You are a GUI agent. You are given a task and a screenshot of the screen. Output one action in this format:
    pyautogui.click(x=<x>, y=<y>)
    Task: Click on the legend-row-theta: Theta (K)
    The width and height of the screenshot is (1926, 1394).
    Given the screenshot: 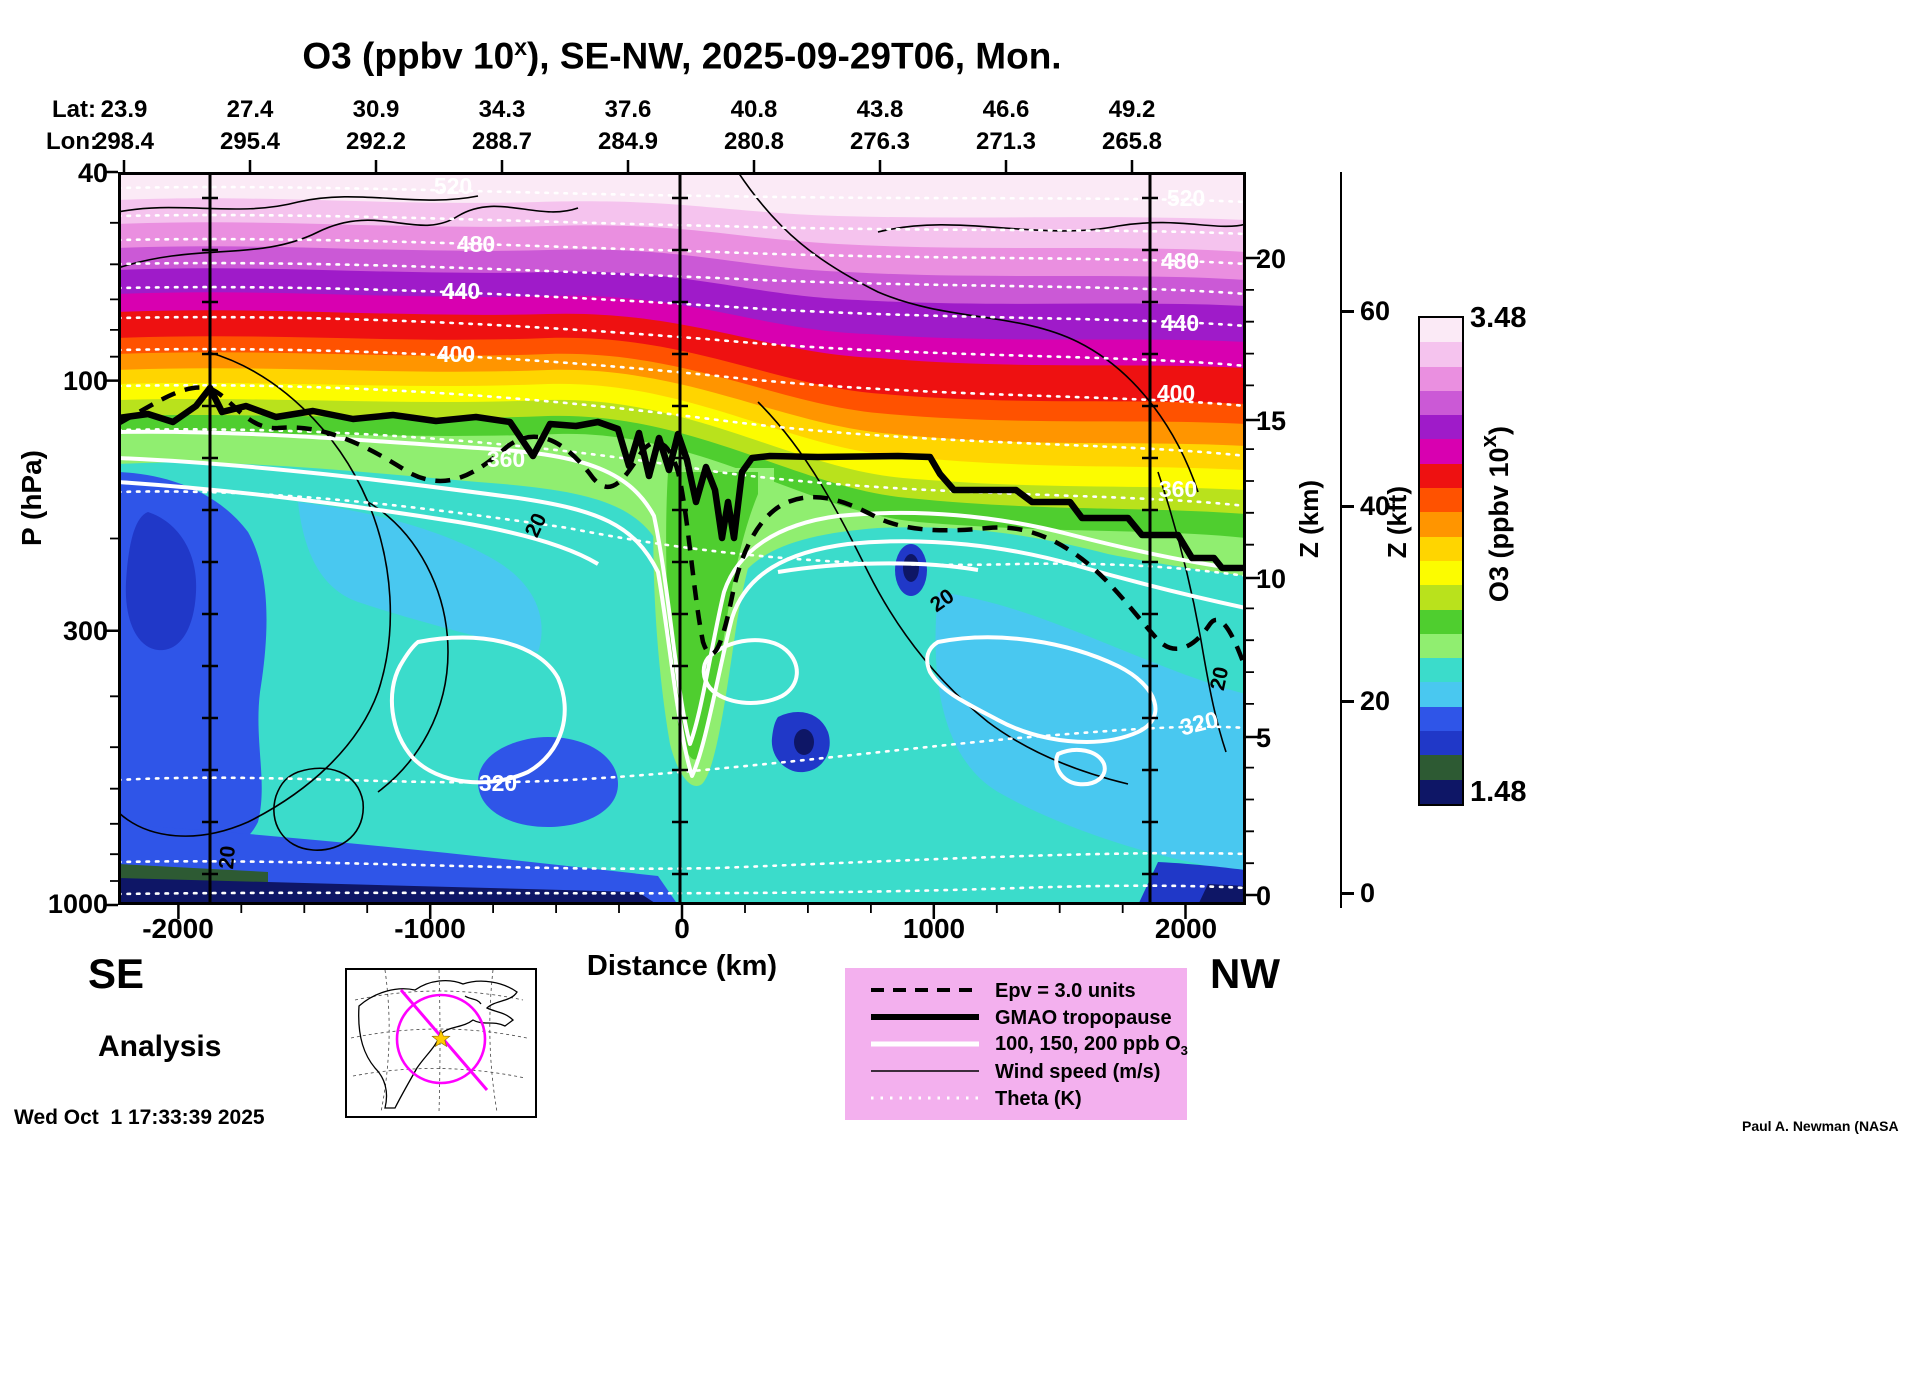 What is the action you would take?
    pyautogui.click(x=1016, y=1099)
    